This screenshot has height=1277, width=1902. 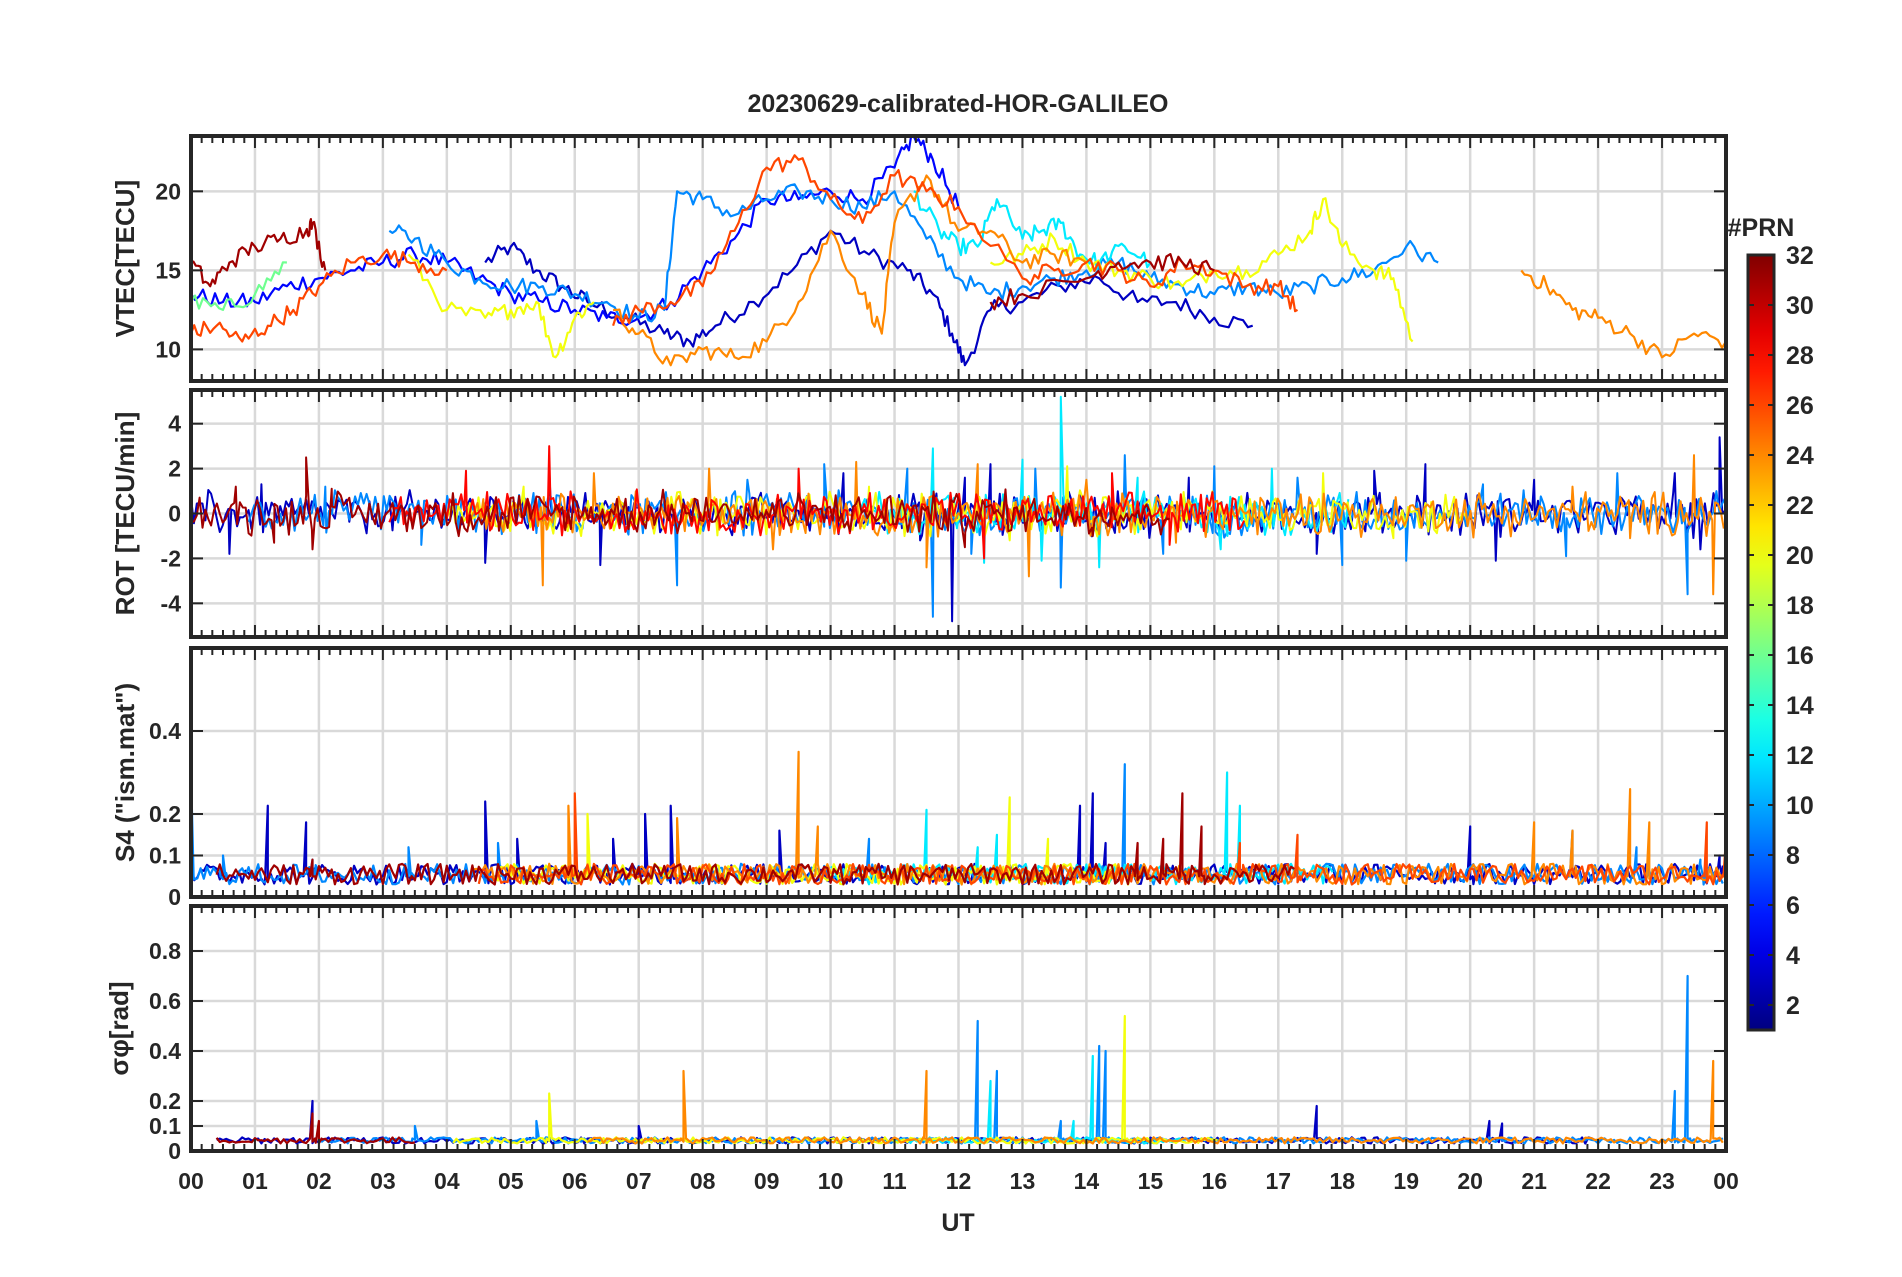 What do you see at coordinates (125, 258) in the screenshot?
I see `y-axis-label: VTEC[TECU]` at bounding box center [125, 258].